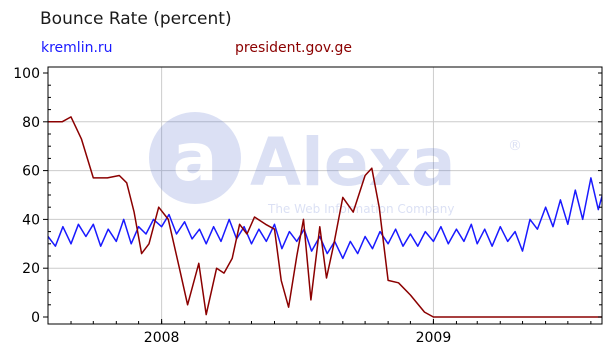 Image resolution: width=603 pixels, height=347 pixels. Describe the element at coordinates (434, 338) in the screenshot. I see `x-tick-label-2009: 2009` at that location.